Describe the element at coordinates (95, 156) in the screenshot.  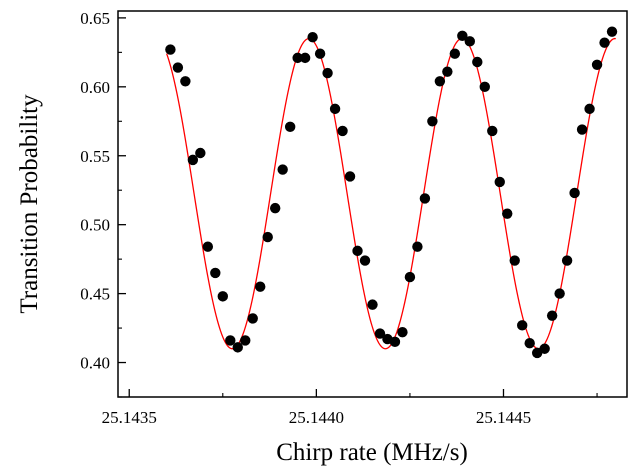
I see `y-tick-label: 0.55` at that location.